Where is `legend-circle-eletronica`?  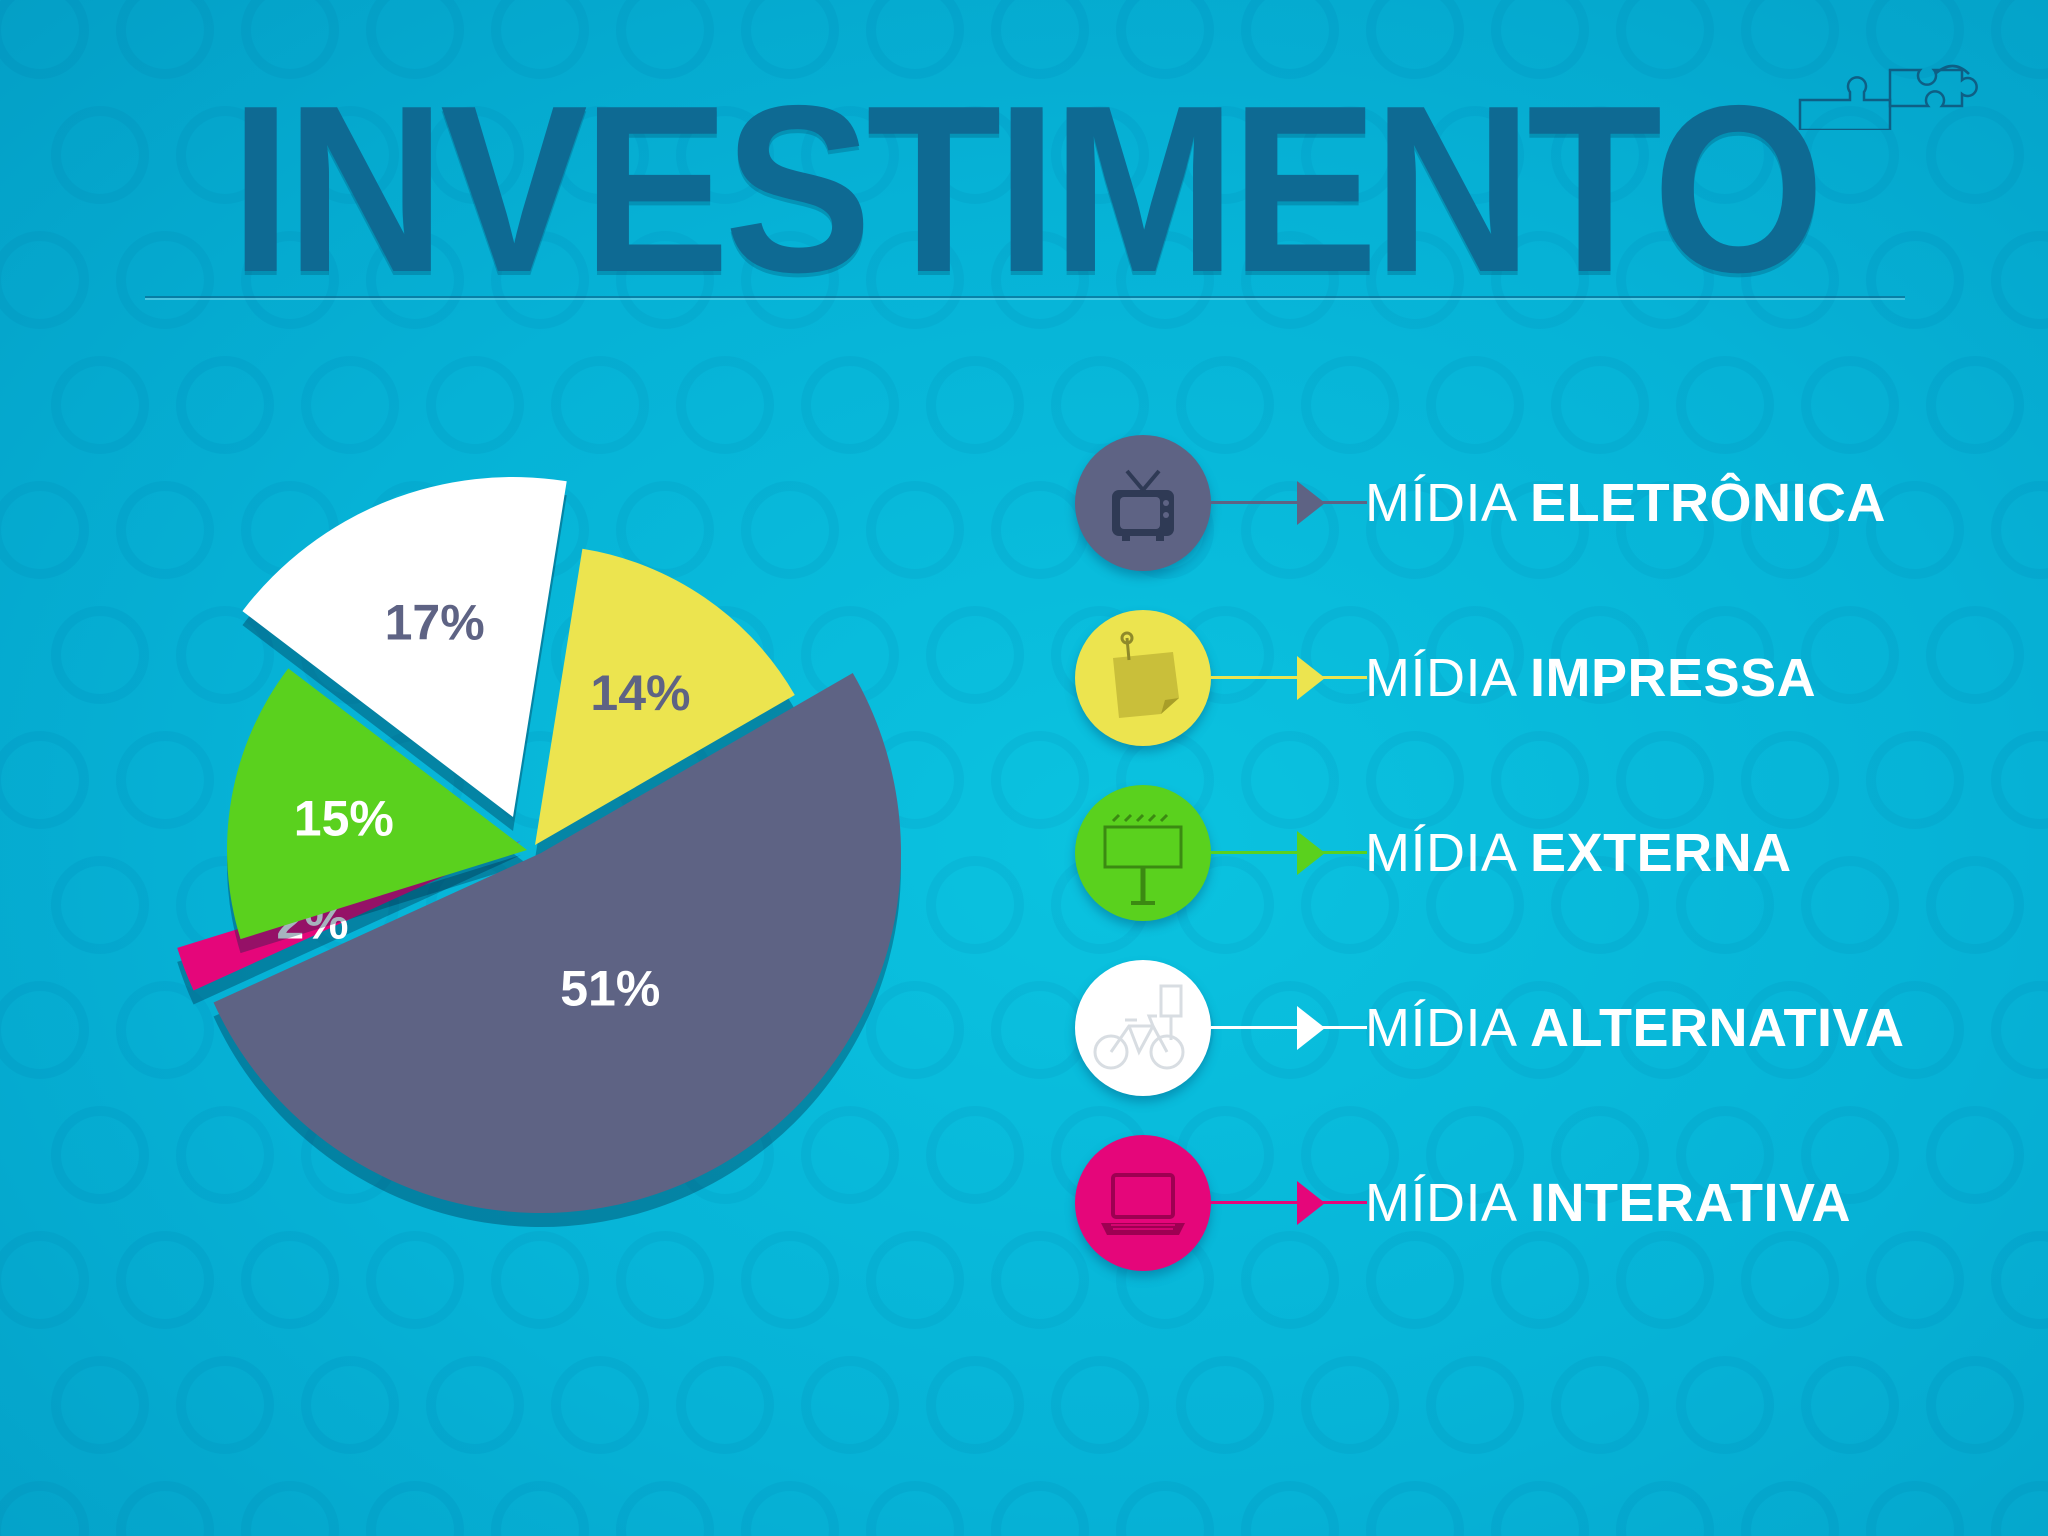 legend-circle-eletronica is located at coordinates (1143, 503).